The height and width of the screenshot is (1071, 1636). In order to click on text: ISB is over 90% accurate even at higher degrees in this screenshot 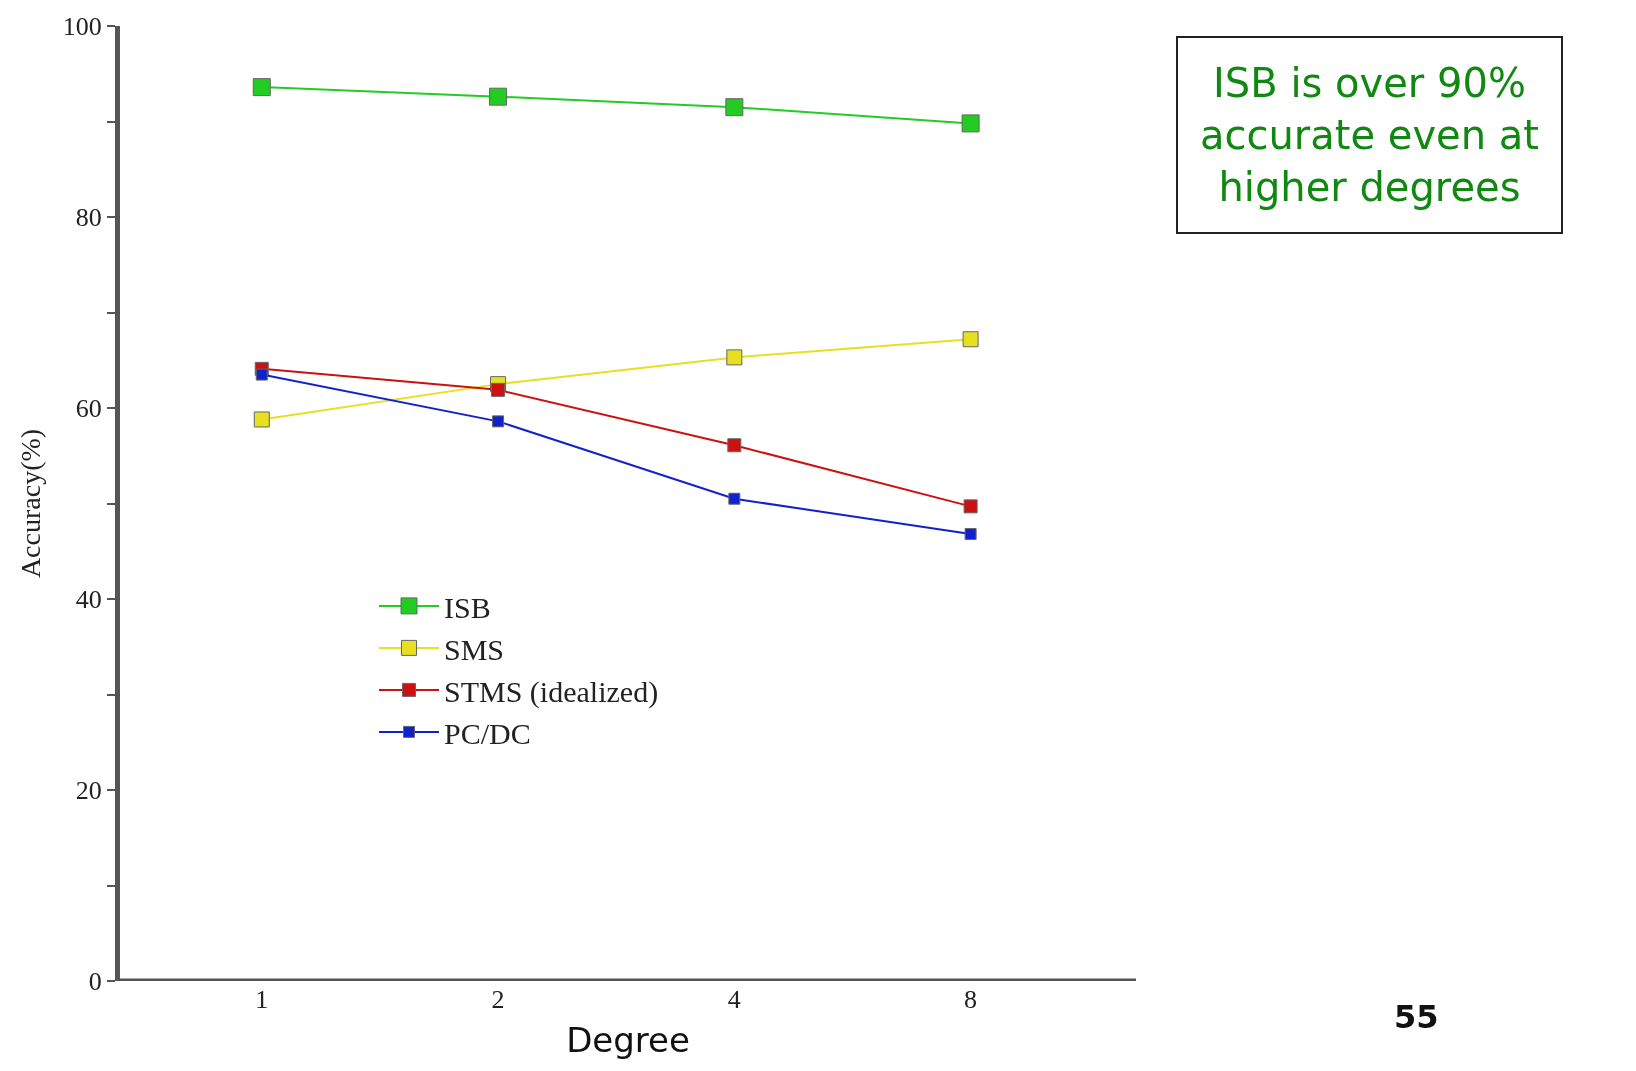, I will do `click(1369, 135)`.